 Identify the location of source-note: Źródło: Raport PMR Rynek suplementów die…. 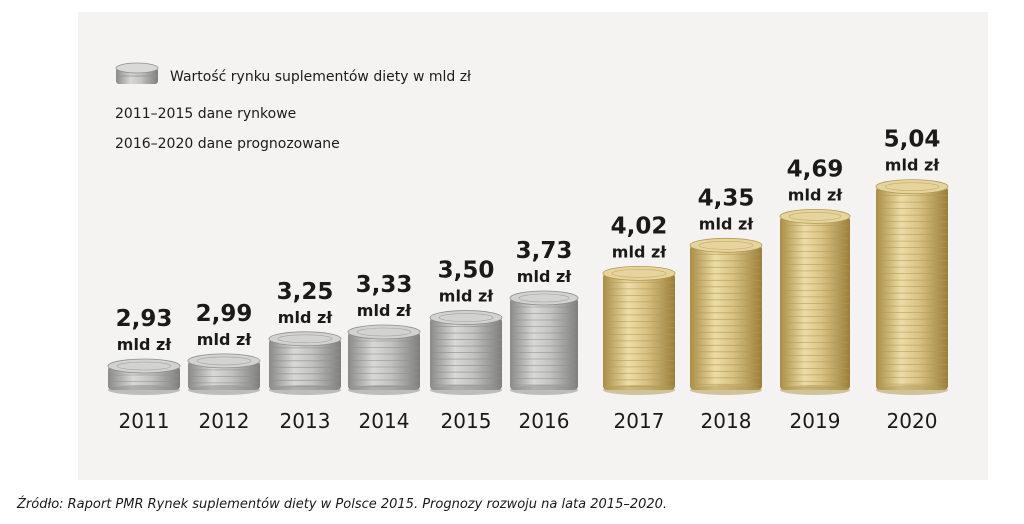
(342, 504).